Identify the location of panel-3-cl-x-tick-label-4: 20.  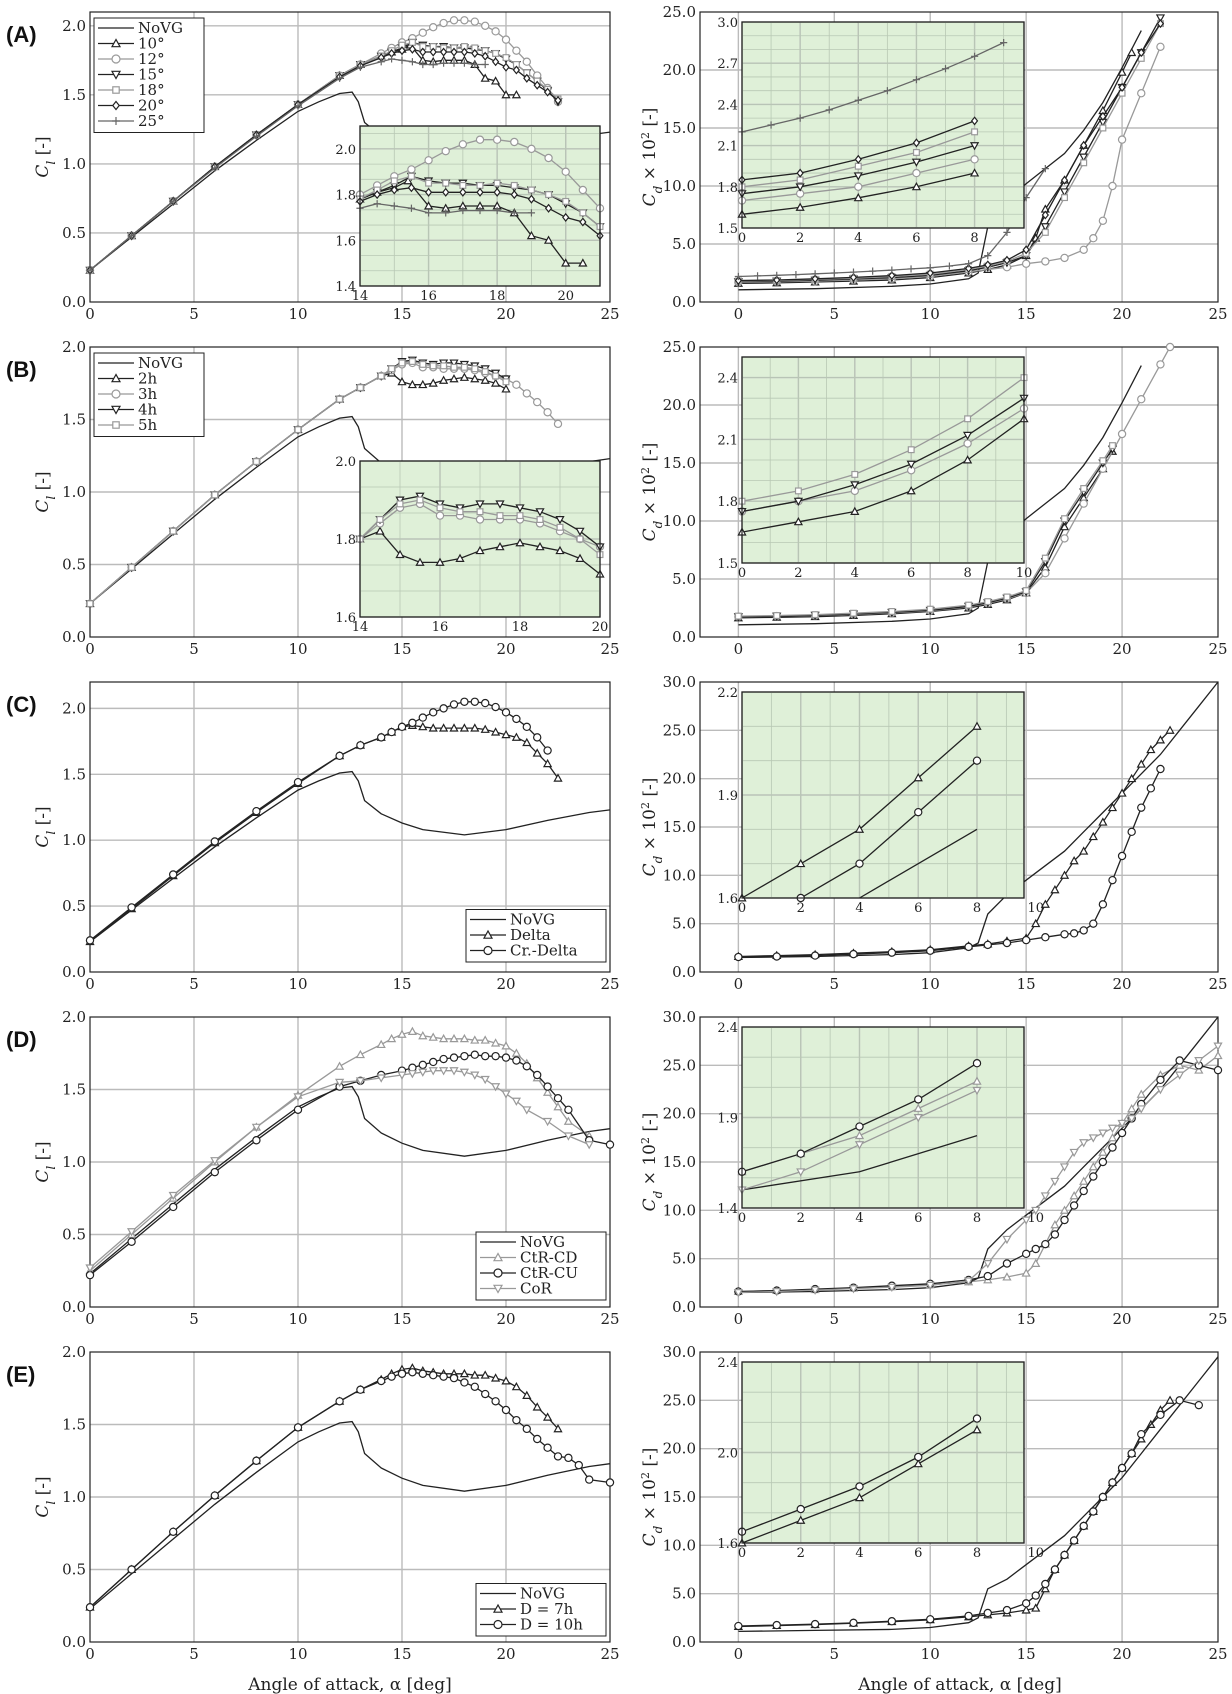
(505, 1319).